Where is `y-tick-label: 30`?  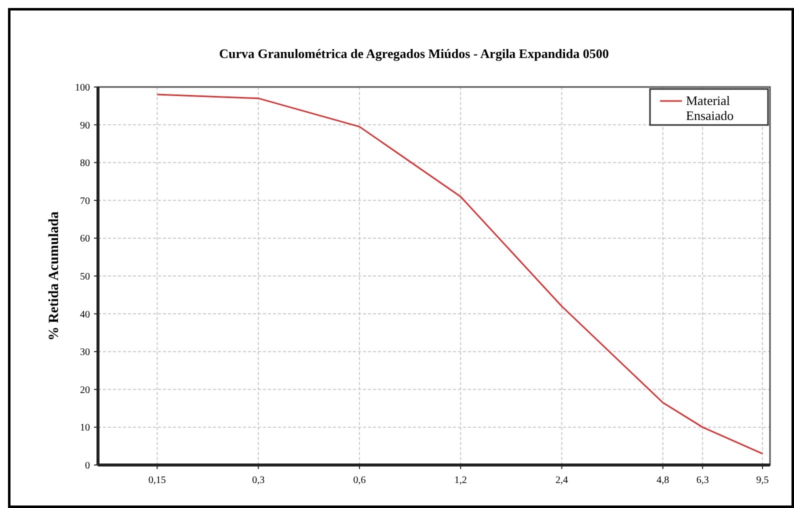 y-tick-label: 30 is located at coordinates (85, 352).